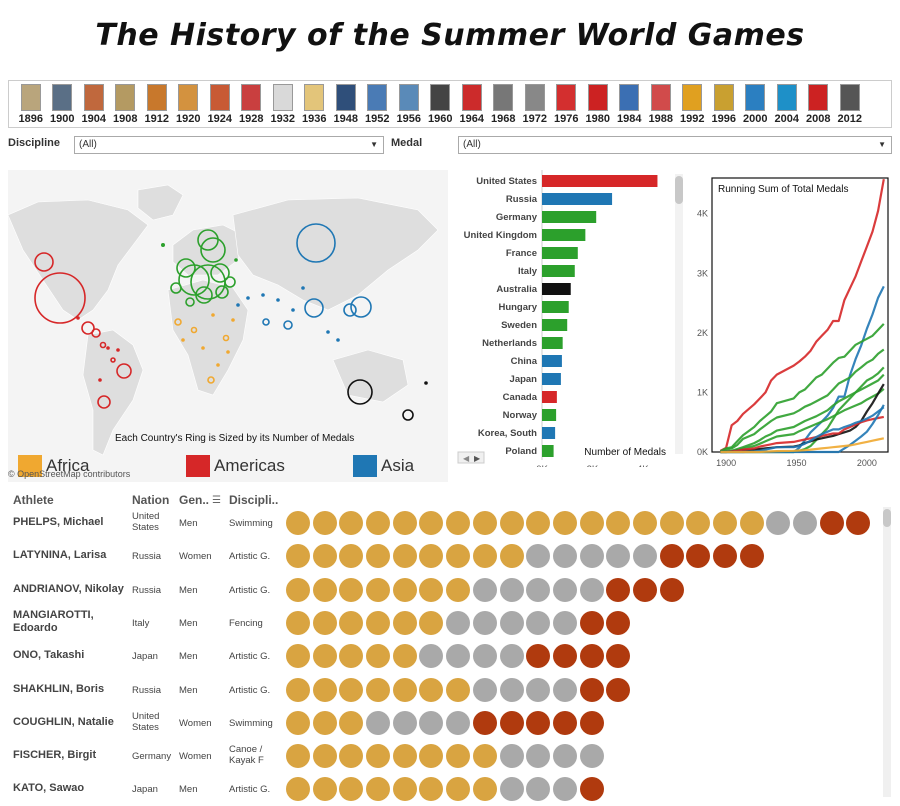 The width and height of the screenshot is (900, 806). Describe the element at coordinates (63, 105) in the screenshot. I see `timeline-item: 1900` at that location.